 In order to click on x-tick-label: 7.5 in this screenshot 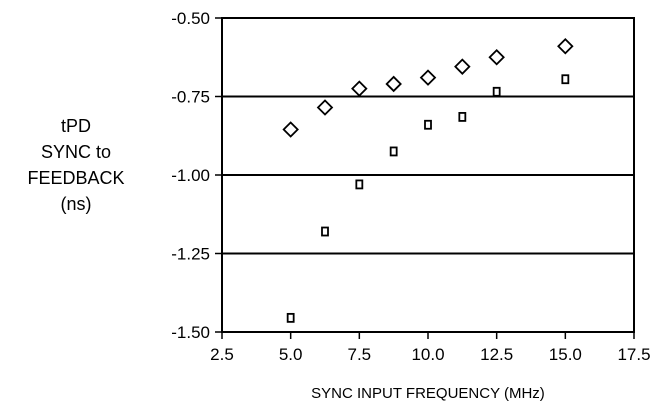, I will do `click(360, 354)`.